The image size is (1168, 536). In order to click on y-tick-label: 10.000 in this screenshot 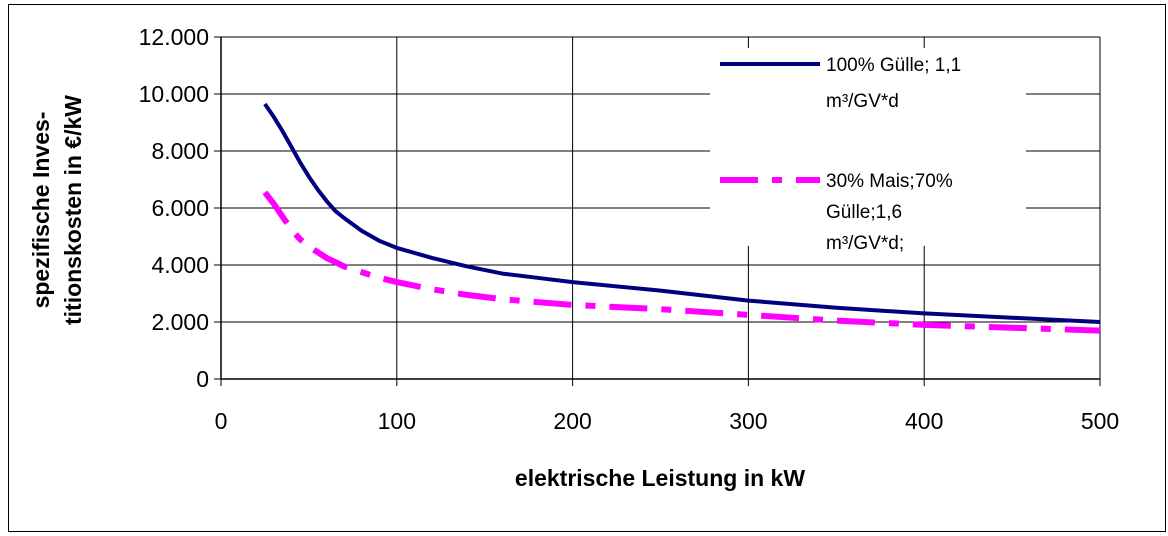, I will do `click(174, 94)`.